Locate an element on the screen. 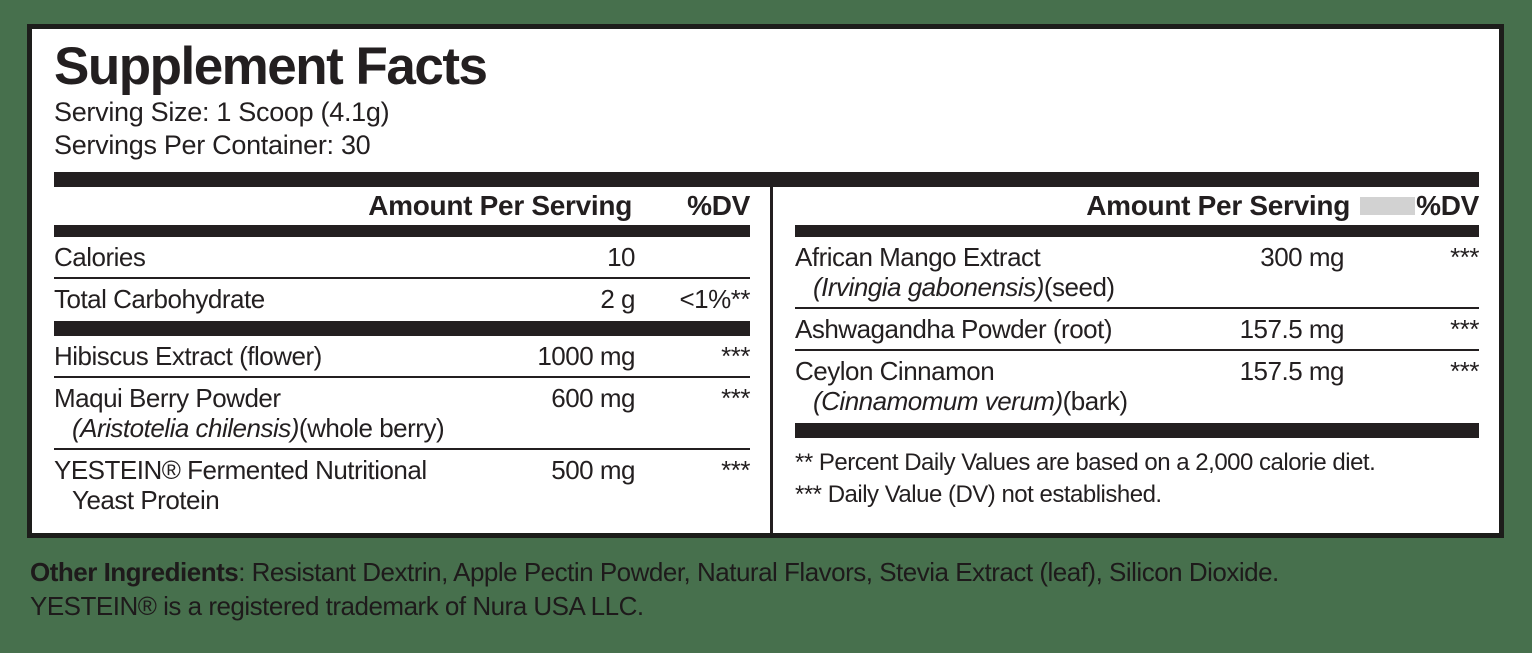  ingredient-name: Maqui Berry Powder is located at coordinates (167, 397).